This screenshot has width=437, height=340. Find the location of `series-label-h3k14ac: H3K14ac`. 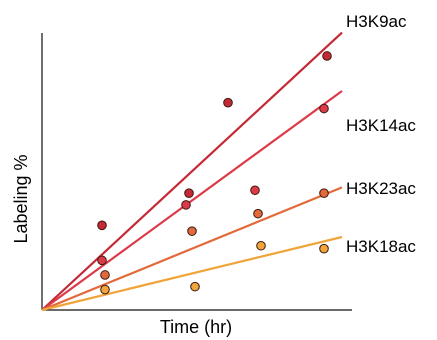

series-label-h3k14ac: H3K14ac is located at coordinates (381, 125).